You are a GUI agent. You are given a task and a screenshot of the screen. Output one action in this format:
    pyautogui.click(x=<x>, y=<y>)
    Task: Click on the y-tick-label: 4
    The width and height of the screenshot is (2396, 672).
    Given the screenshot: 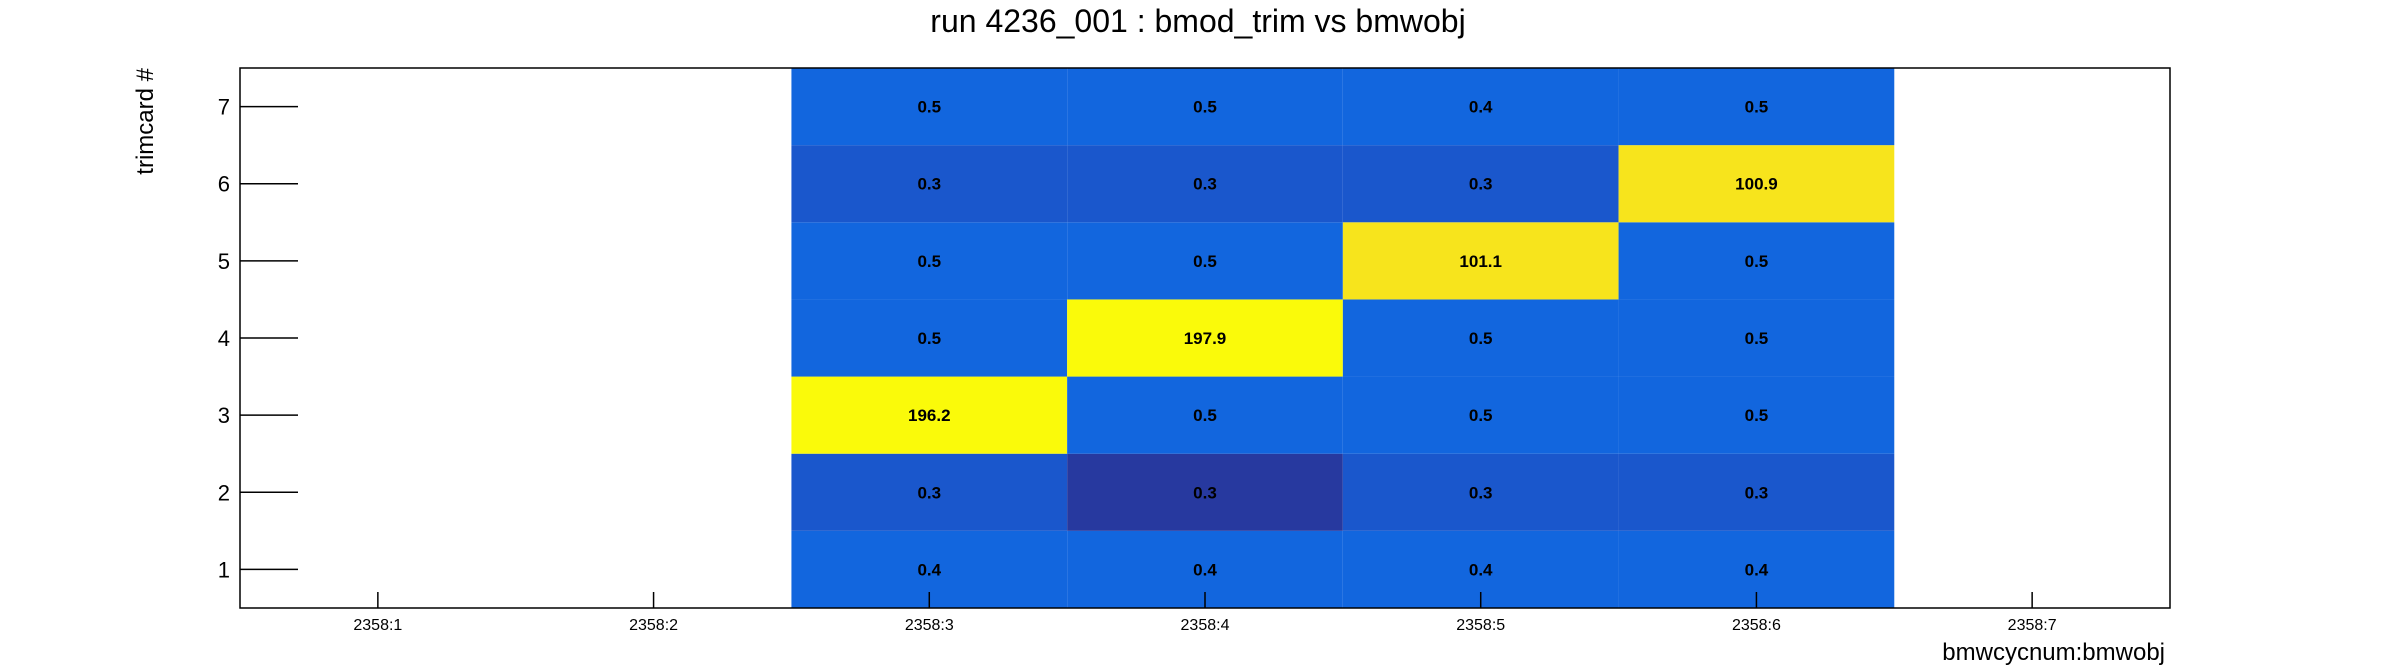 What is the action you would take?
    pyautogui.click(x=224, y=338)
    